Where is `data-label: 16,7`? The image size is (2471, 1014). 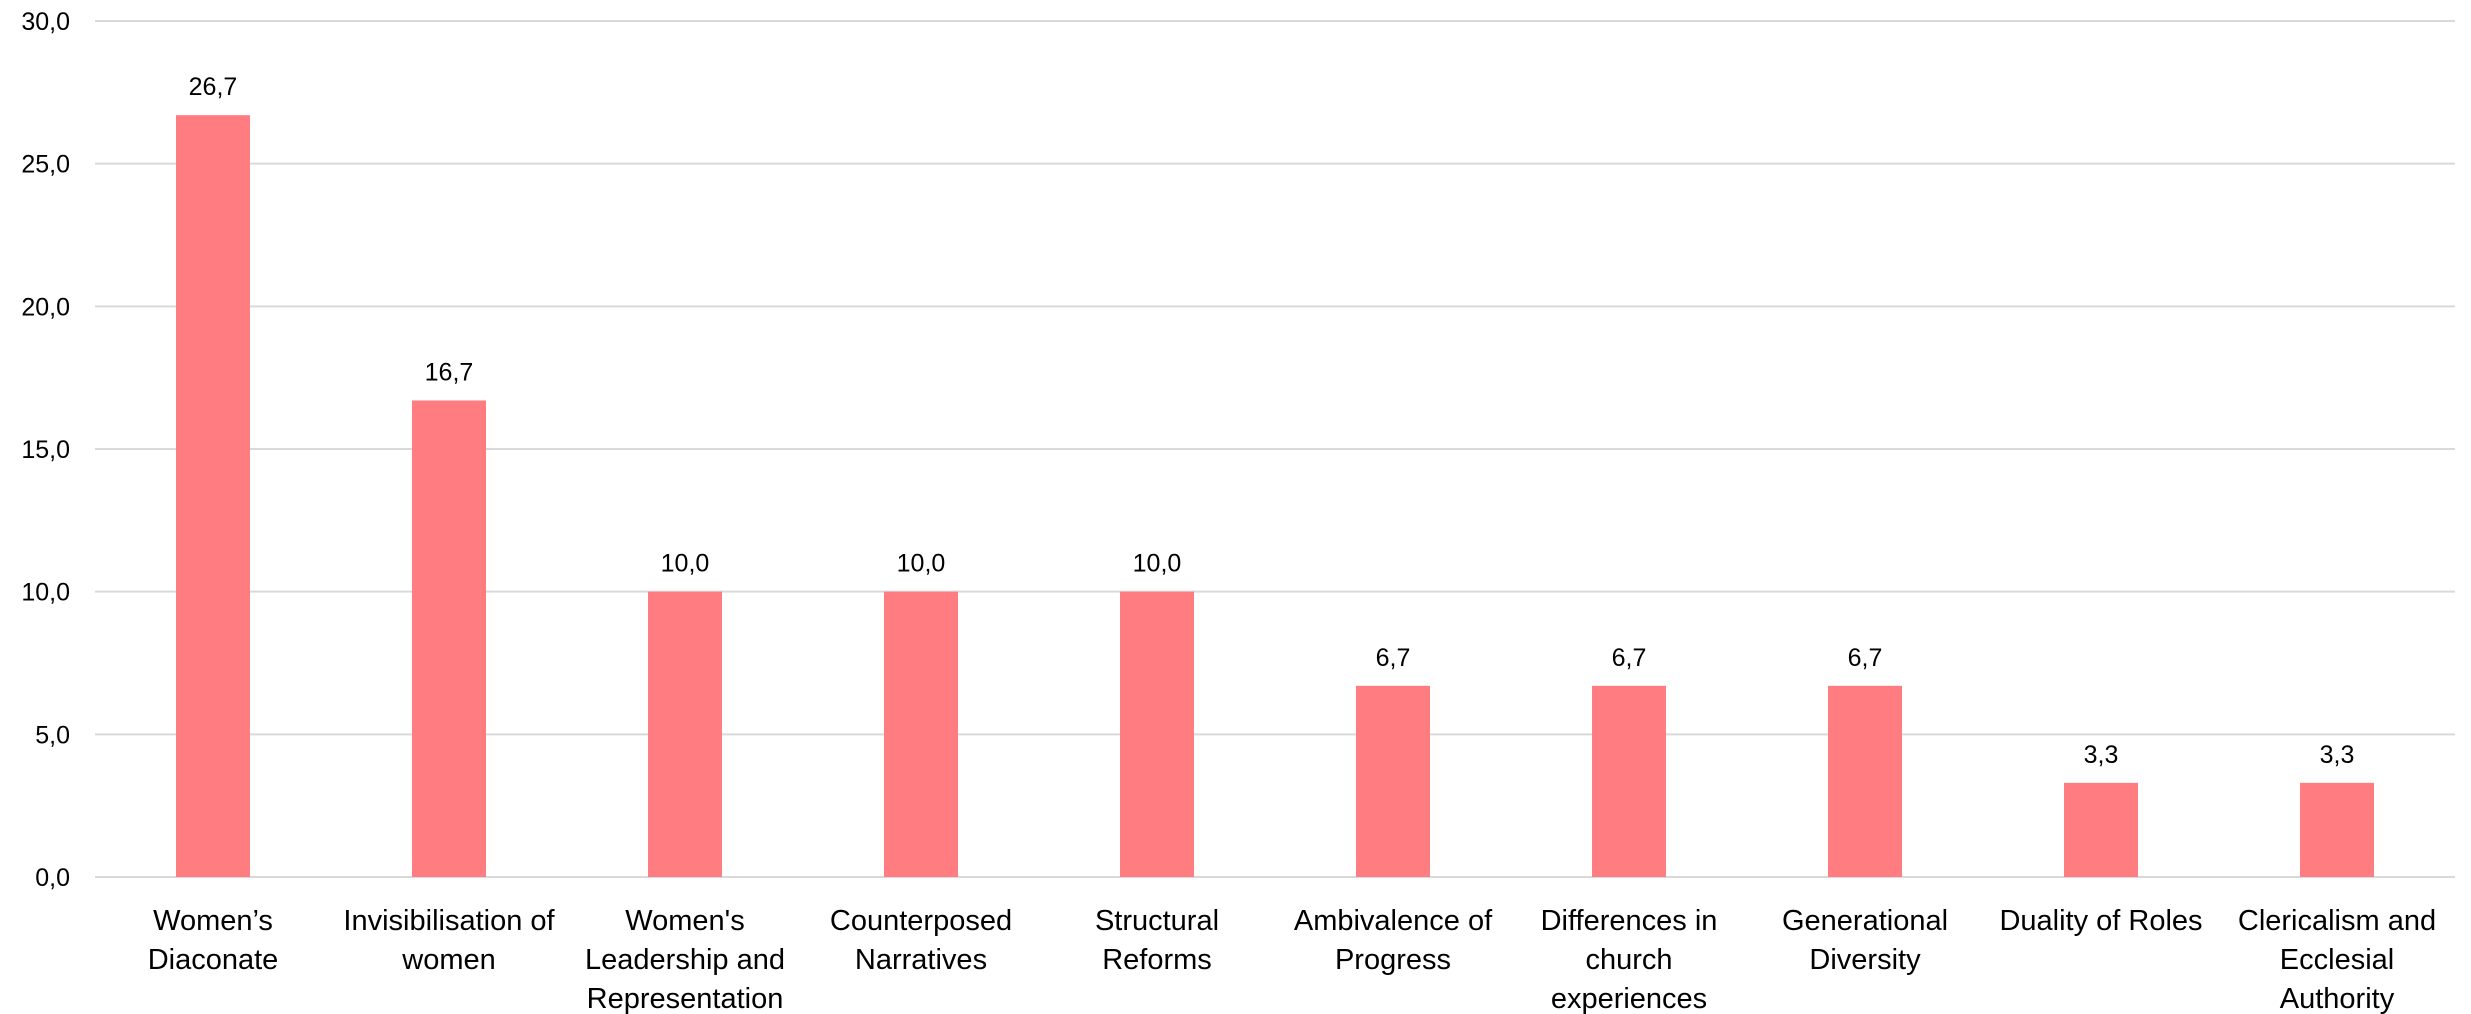
data-label: 16,7 is located at coordinates (449, 372).